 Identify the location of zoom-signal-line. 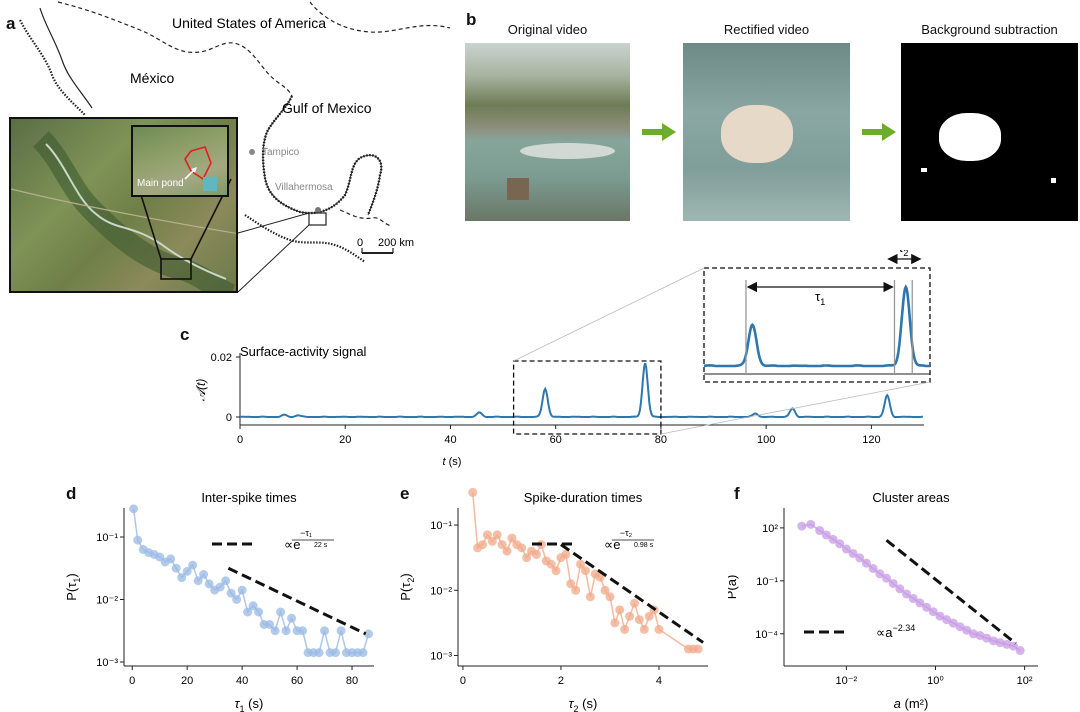
(816, 326).